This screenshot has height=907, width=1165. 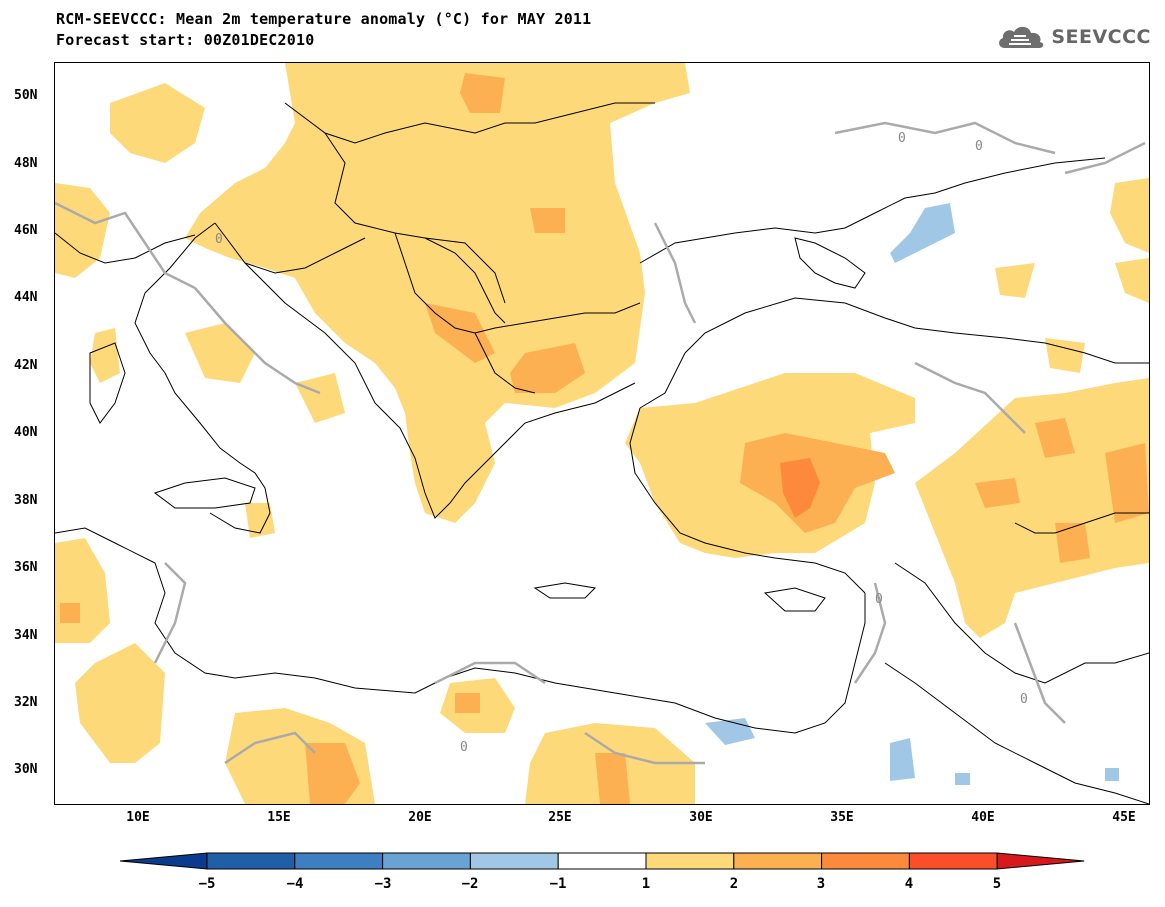 What do you see at coordinates (185, 40) in the screenshot?
I see `forecast-start-subtitle: Forecast start: 00Z01DEC2010` at bounding box center [185, 40].